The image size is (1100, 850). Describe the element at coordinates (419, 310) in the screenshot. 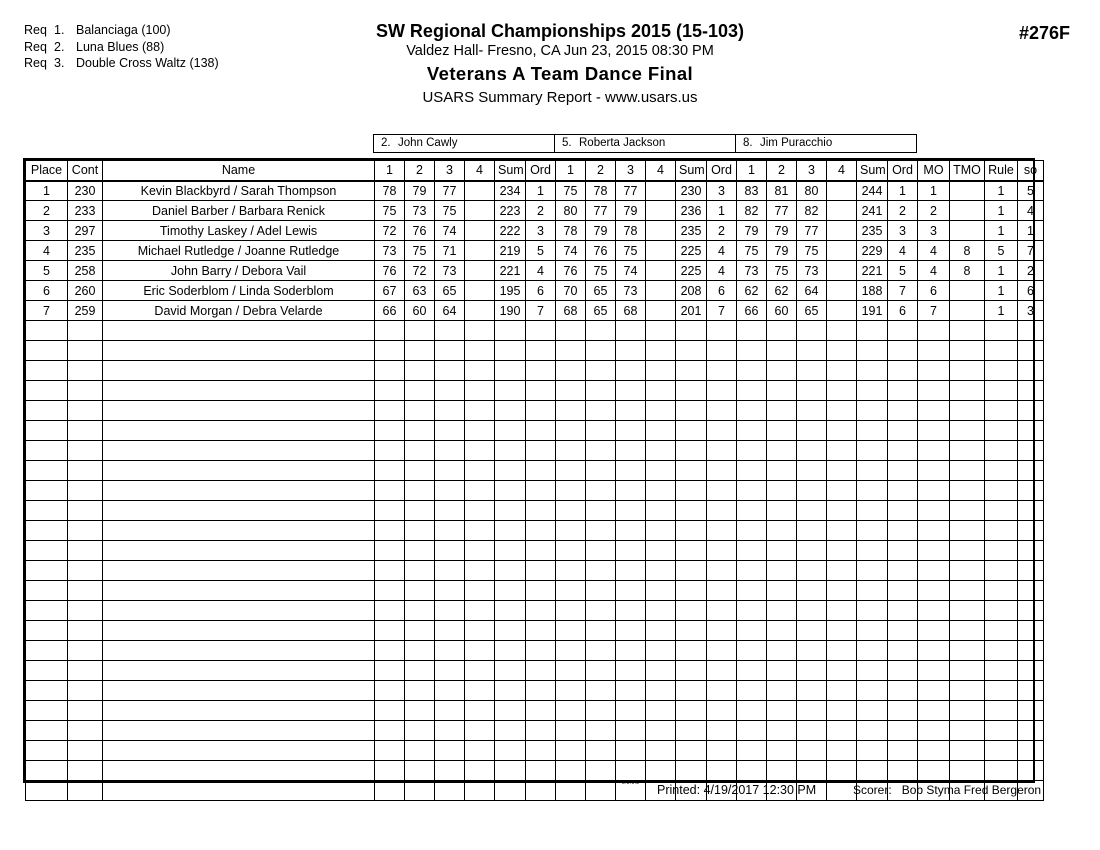

I see `cell-score: 60` at that location.